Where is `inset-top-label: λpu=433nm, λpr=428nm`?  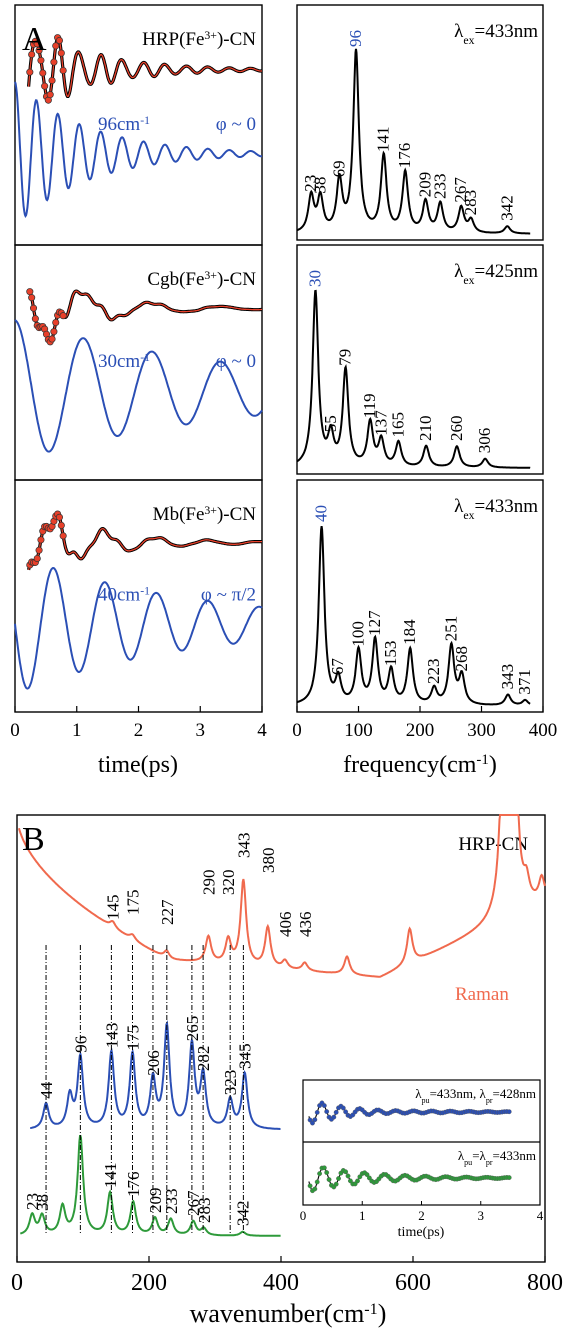
inset-top-label: λpu=433nm, λpr=428nm is located at coordinates (475, 1095).